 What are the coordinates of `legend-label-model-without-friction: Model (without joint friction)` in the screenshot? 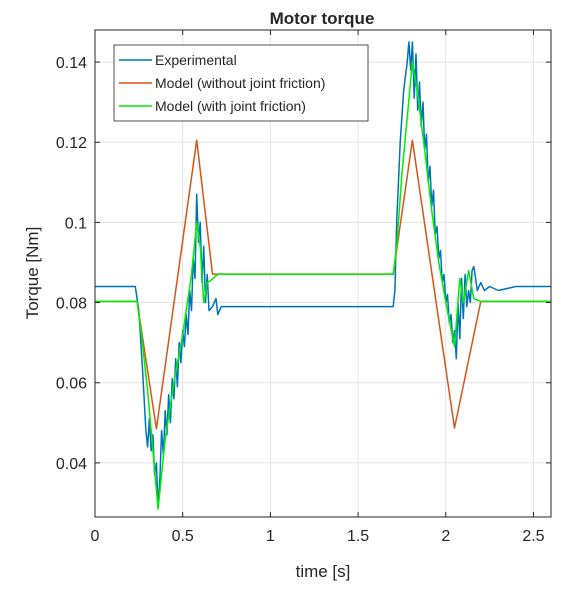 It's located at (240, 83).